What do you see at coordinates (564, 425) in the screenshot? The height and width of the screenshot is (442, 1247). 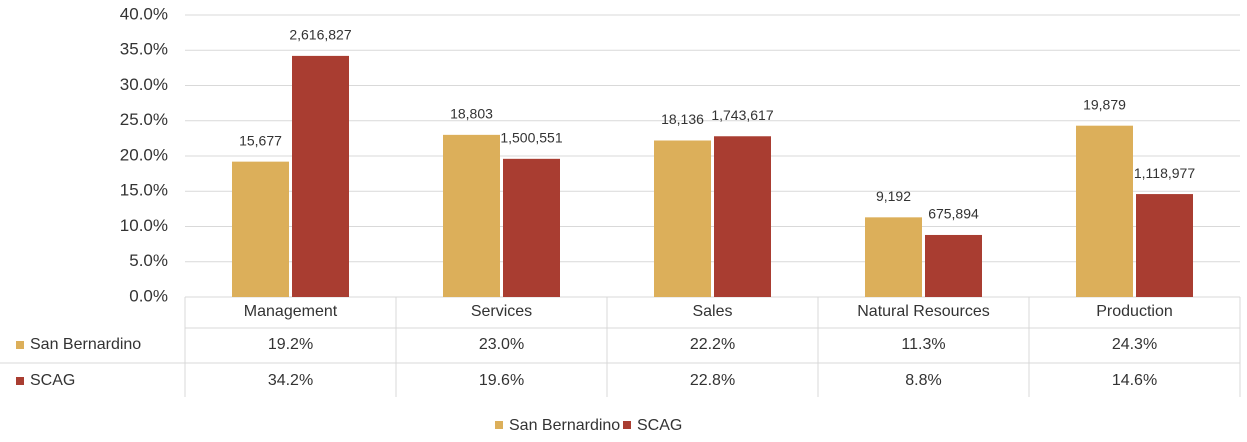 I see `legend-label: San Bernardino` at bounding box center [564, 425].